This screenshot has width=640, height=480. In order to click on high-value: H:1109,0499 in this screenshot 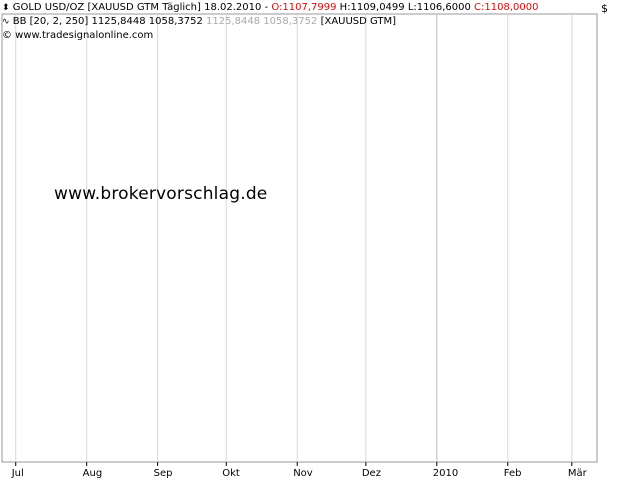, I will do `click(372, 7)`.